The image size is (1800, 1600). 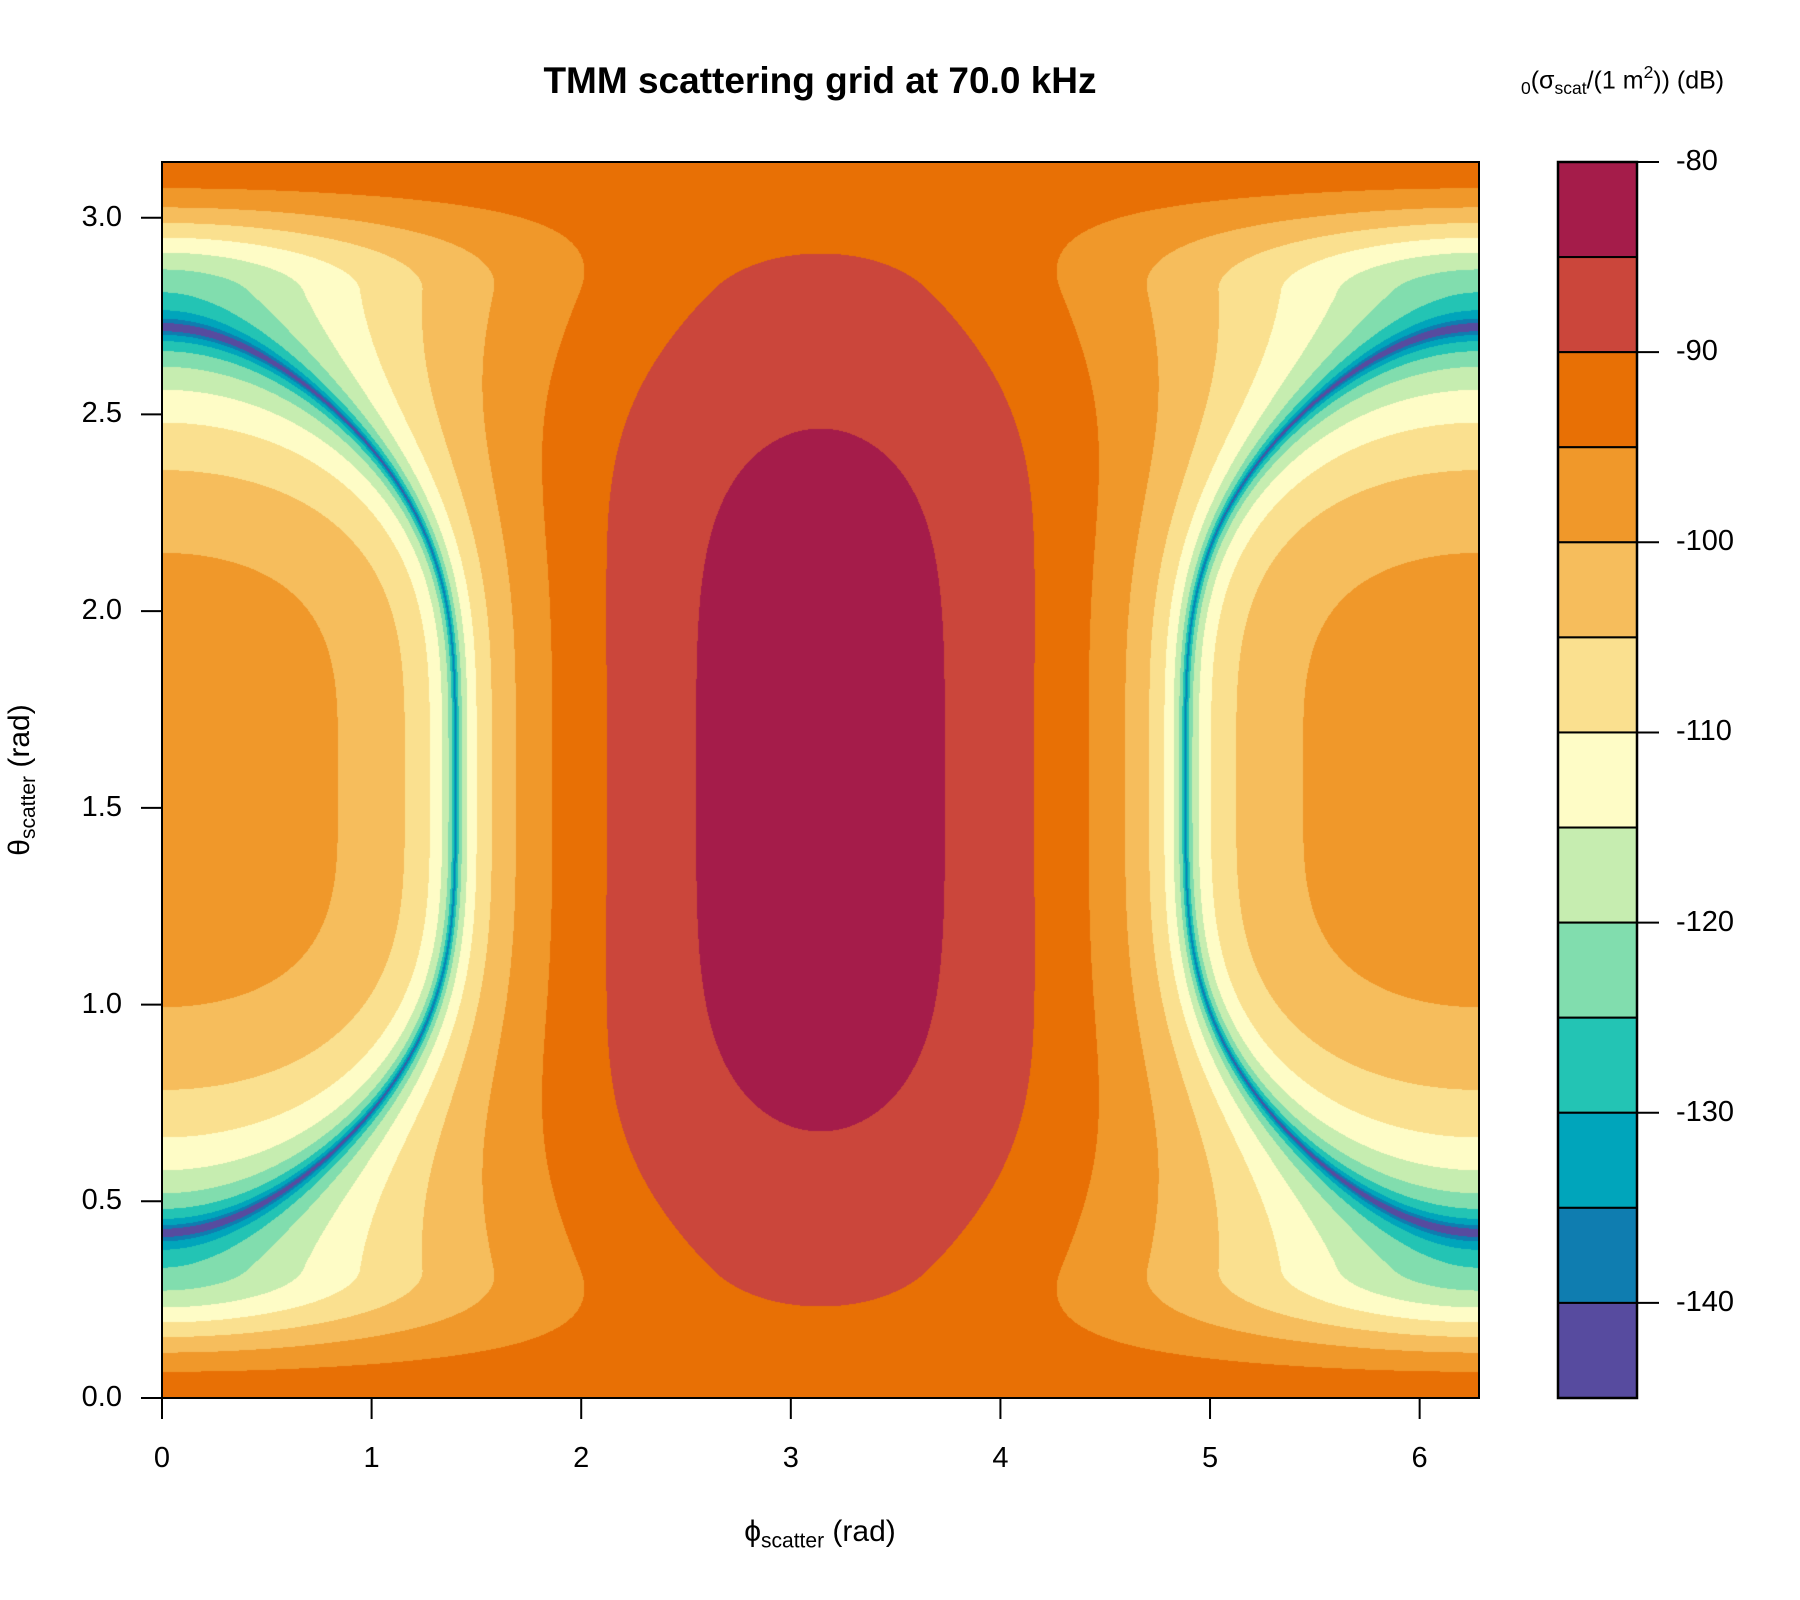 I want to click on cb-label-pre: 0, so click(x=1526, y=87).